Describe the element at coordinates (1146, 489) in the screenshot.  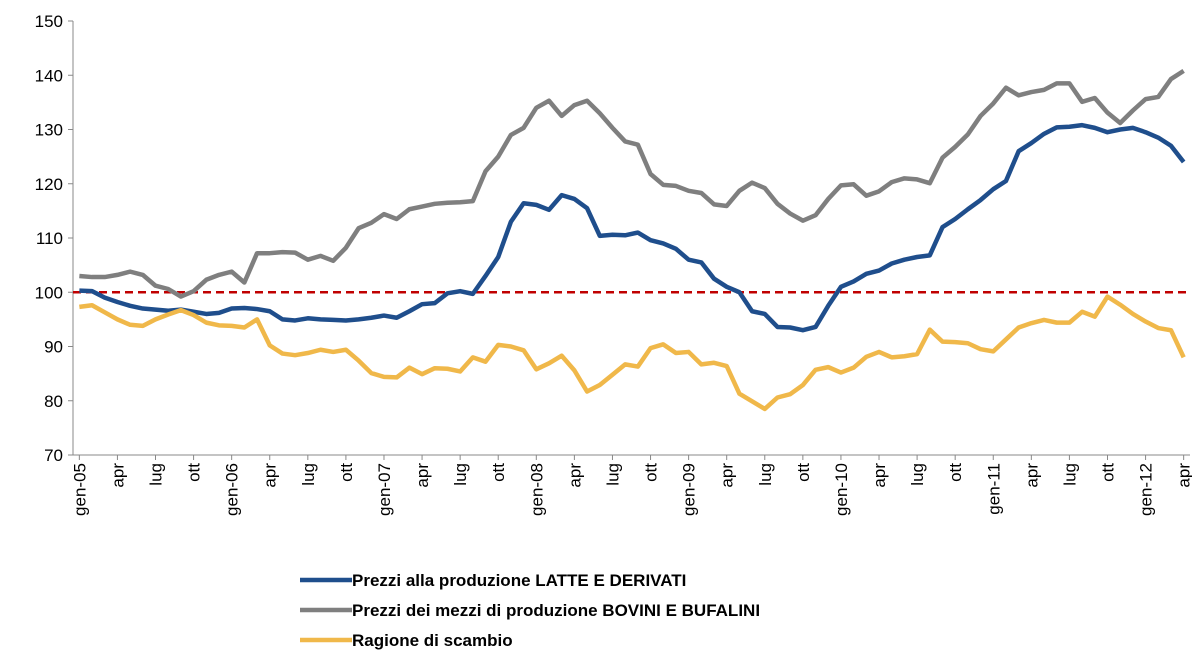
I see `x-tick-label: gen-12` at that location.